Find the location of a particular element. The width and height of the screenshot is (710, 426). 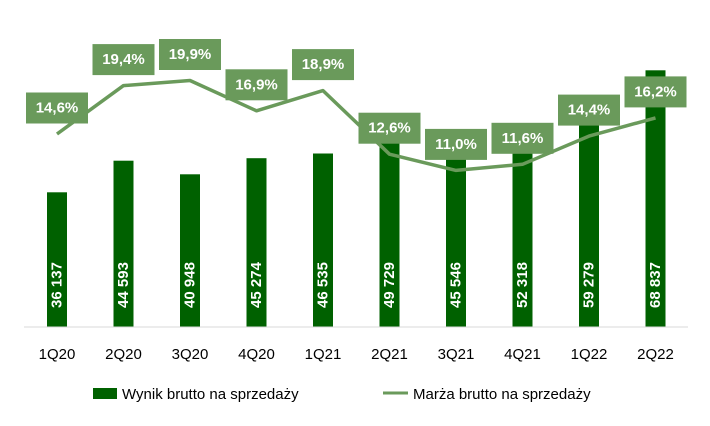

pct-label: 16,2% is located at coordinates (655, 91).